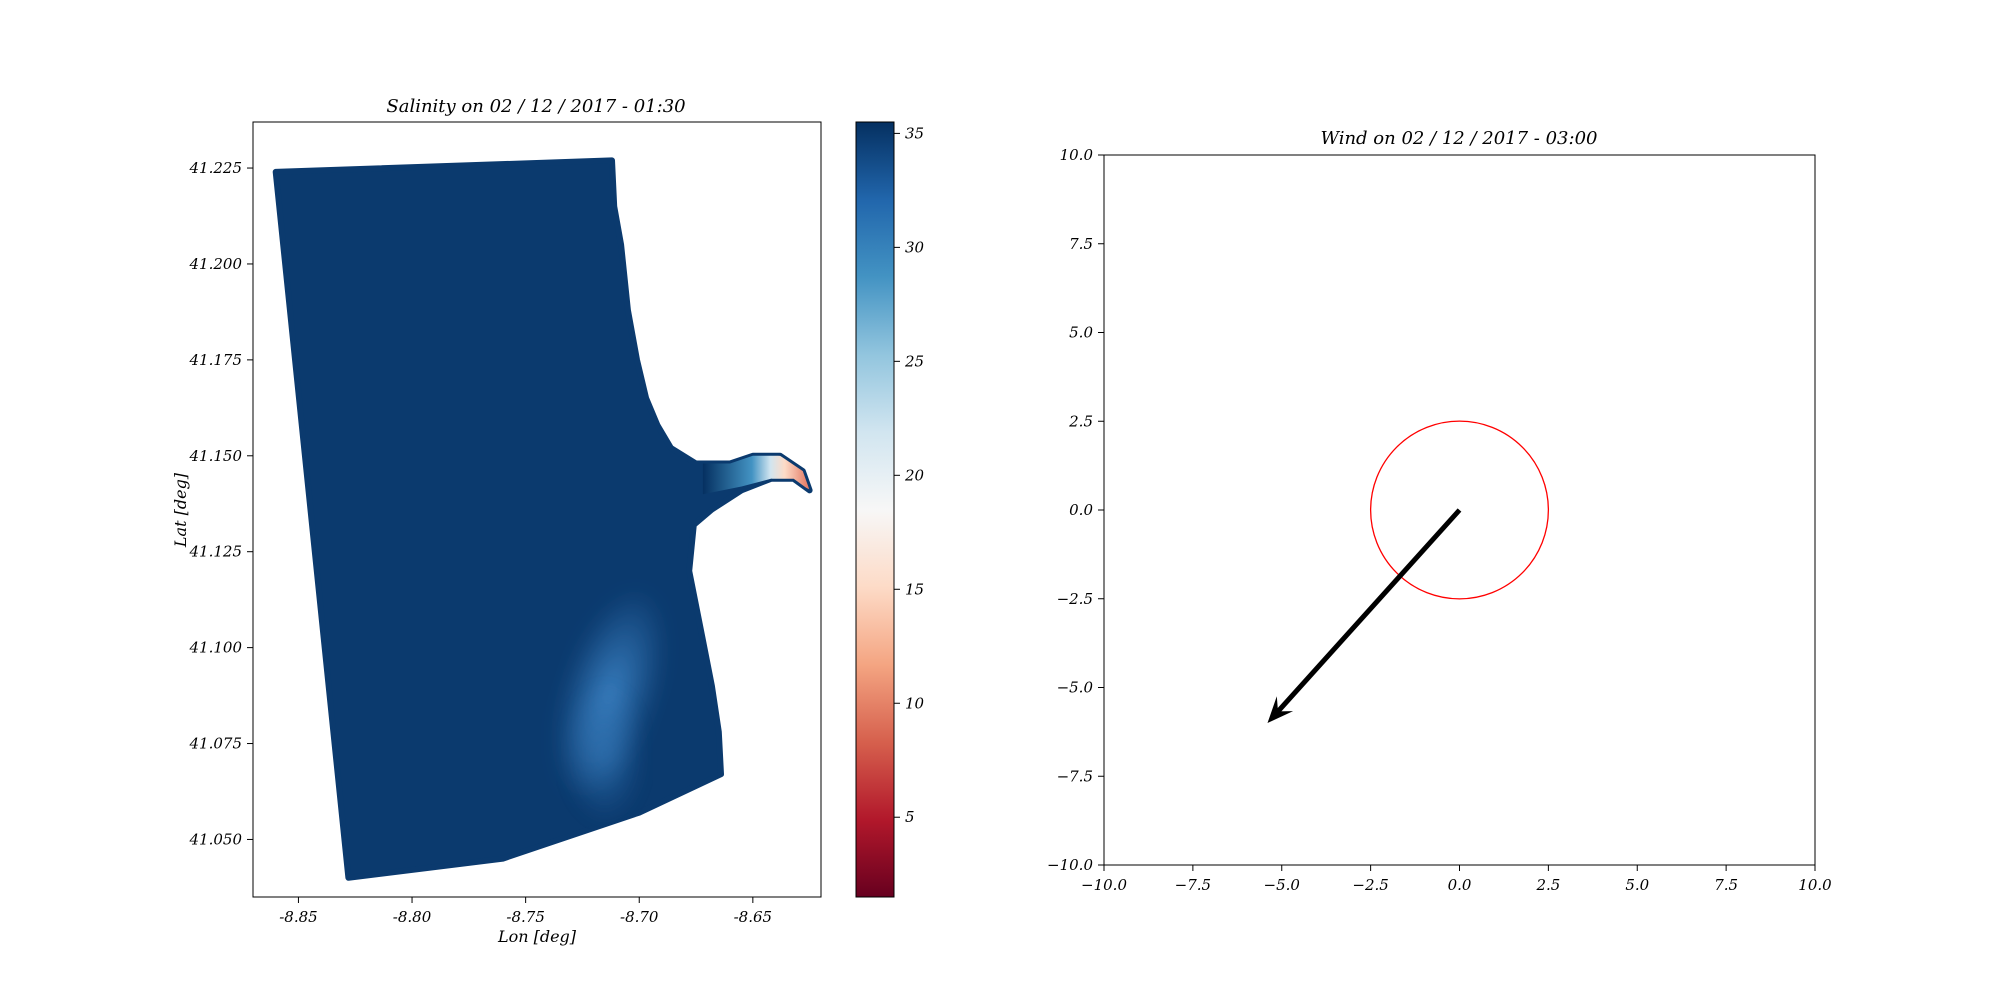  I want to click on wind-x-tick-label: 10.0, so click(1815, 885).